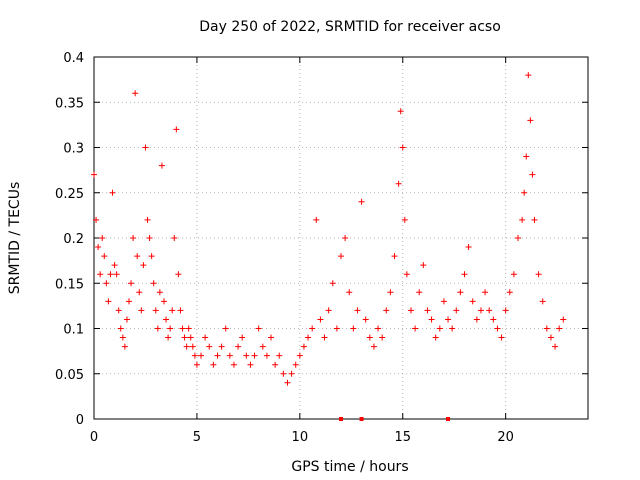 The height and width of the screenshot is (480, 640). Describe the element at coordinates (300, 437) in the screenshot. I see `x-tick-label: 10` at that location.